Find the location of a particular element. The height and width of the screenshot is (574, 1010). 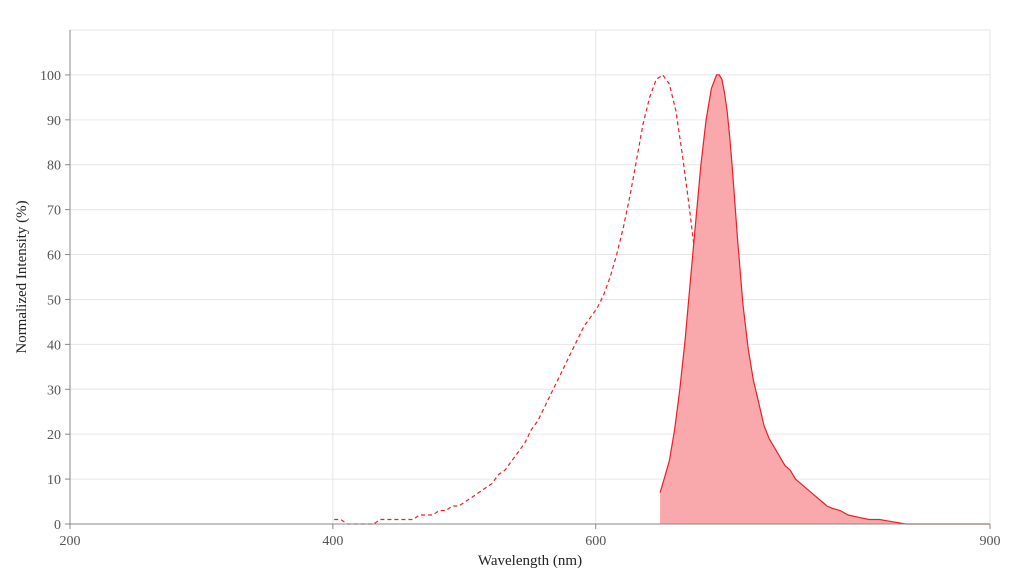

y-tick-label-100: 100 is located at coordinates (50, 76).